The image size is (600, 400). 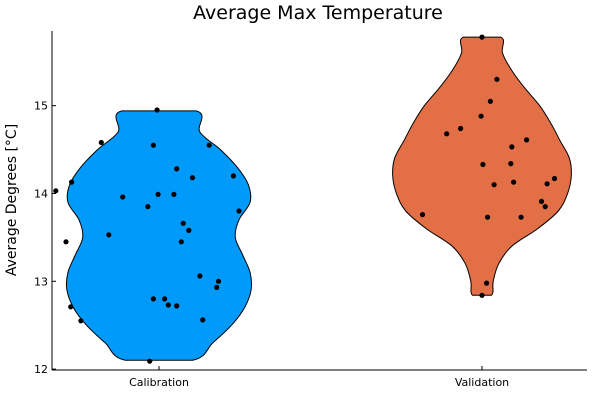 I want to click on chart-title: Average Max Temperature, so click(x=318, y=13).